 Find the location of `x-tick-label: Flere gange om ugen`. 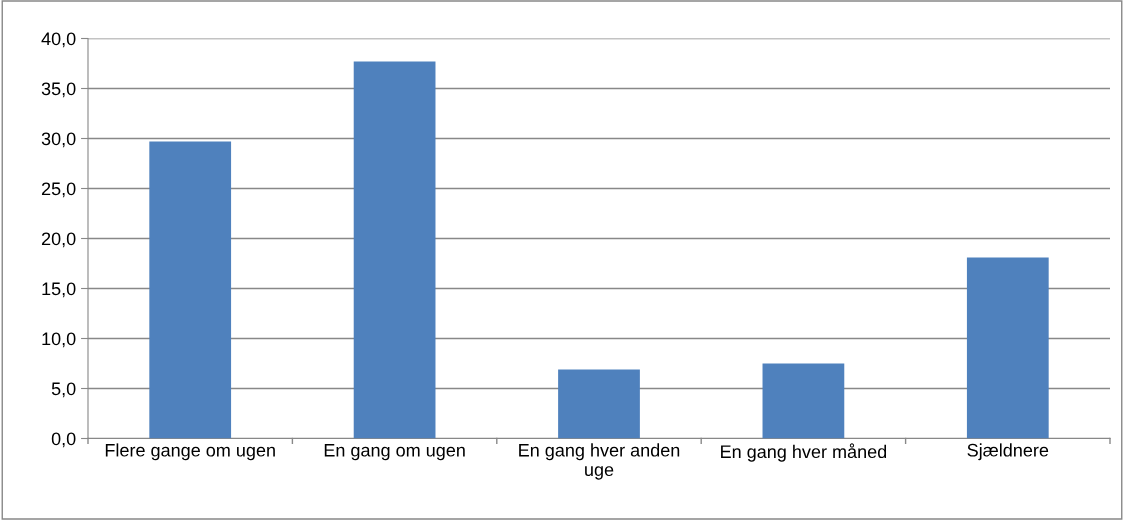

x-tick-label: Flere gange om ugen is located at coordinates (190, 452).